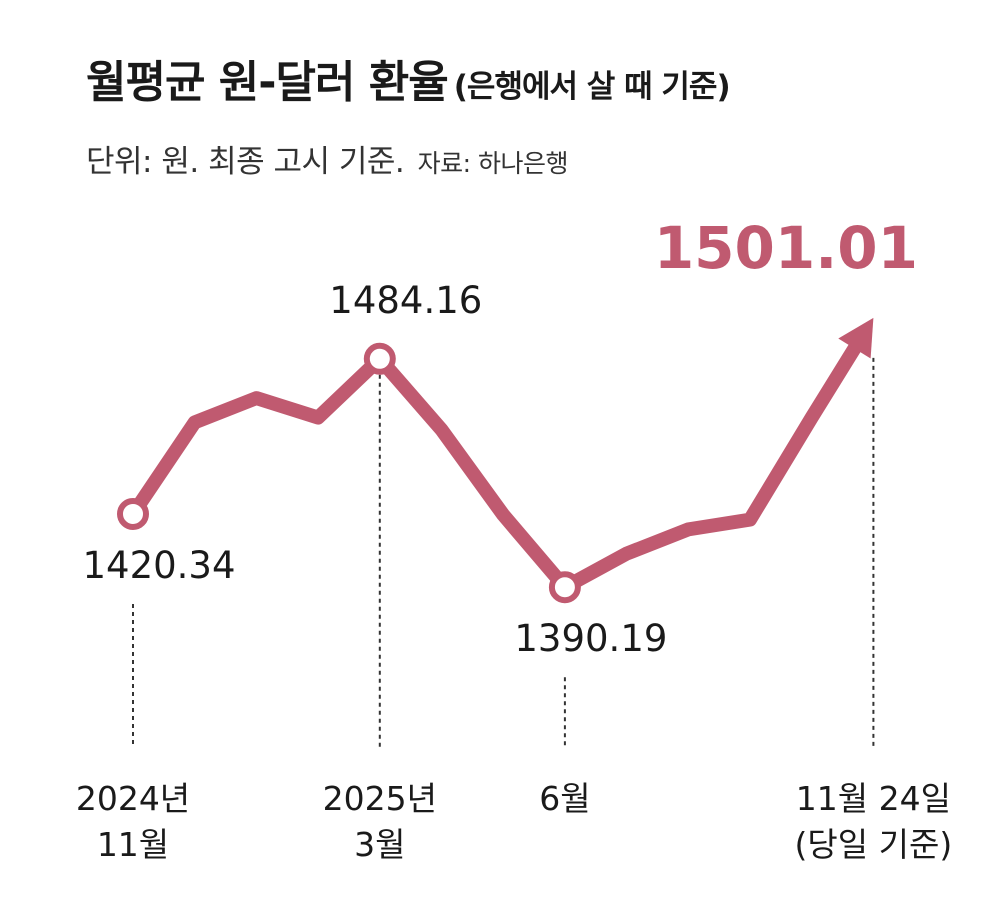  Describe the element at coordinates (267, 82) in the screenshot. I see `chart-title-main: 월평균 원-달러 환율` at that location.